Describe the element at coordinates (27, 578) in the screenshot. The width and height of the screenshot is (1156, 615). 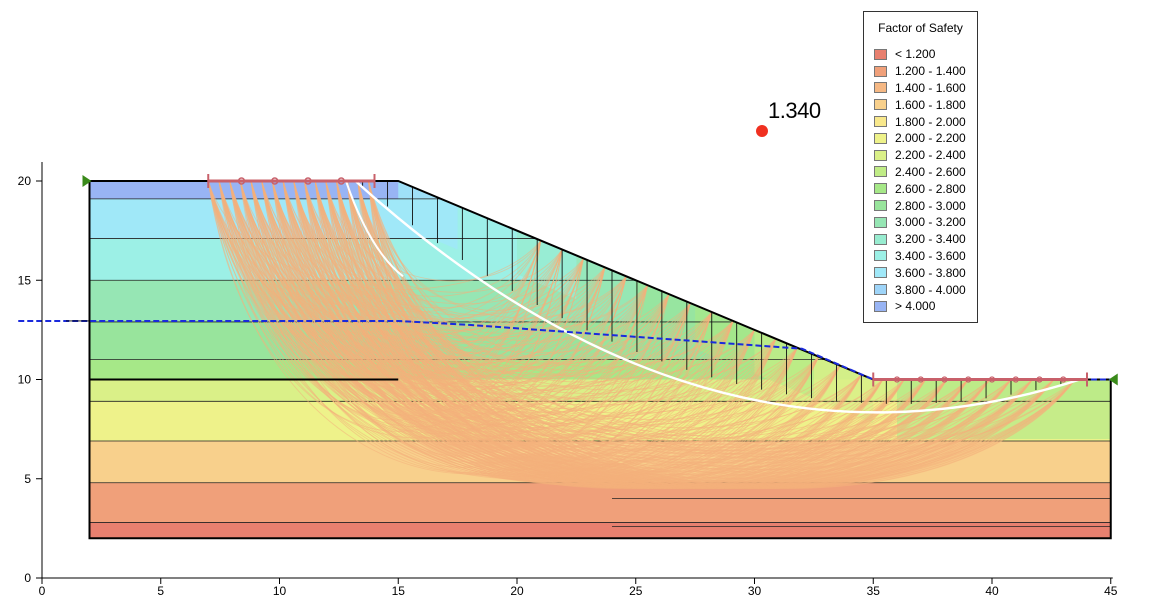
I see `y-tick-label: 0` at that location.